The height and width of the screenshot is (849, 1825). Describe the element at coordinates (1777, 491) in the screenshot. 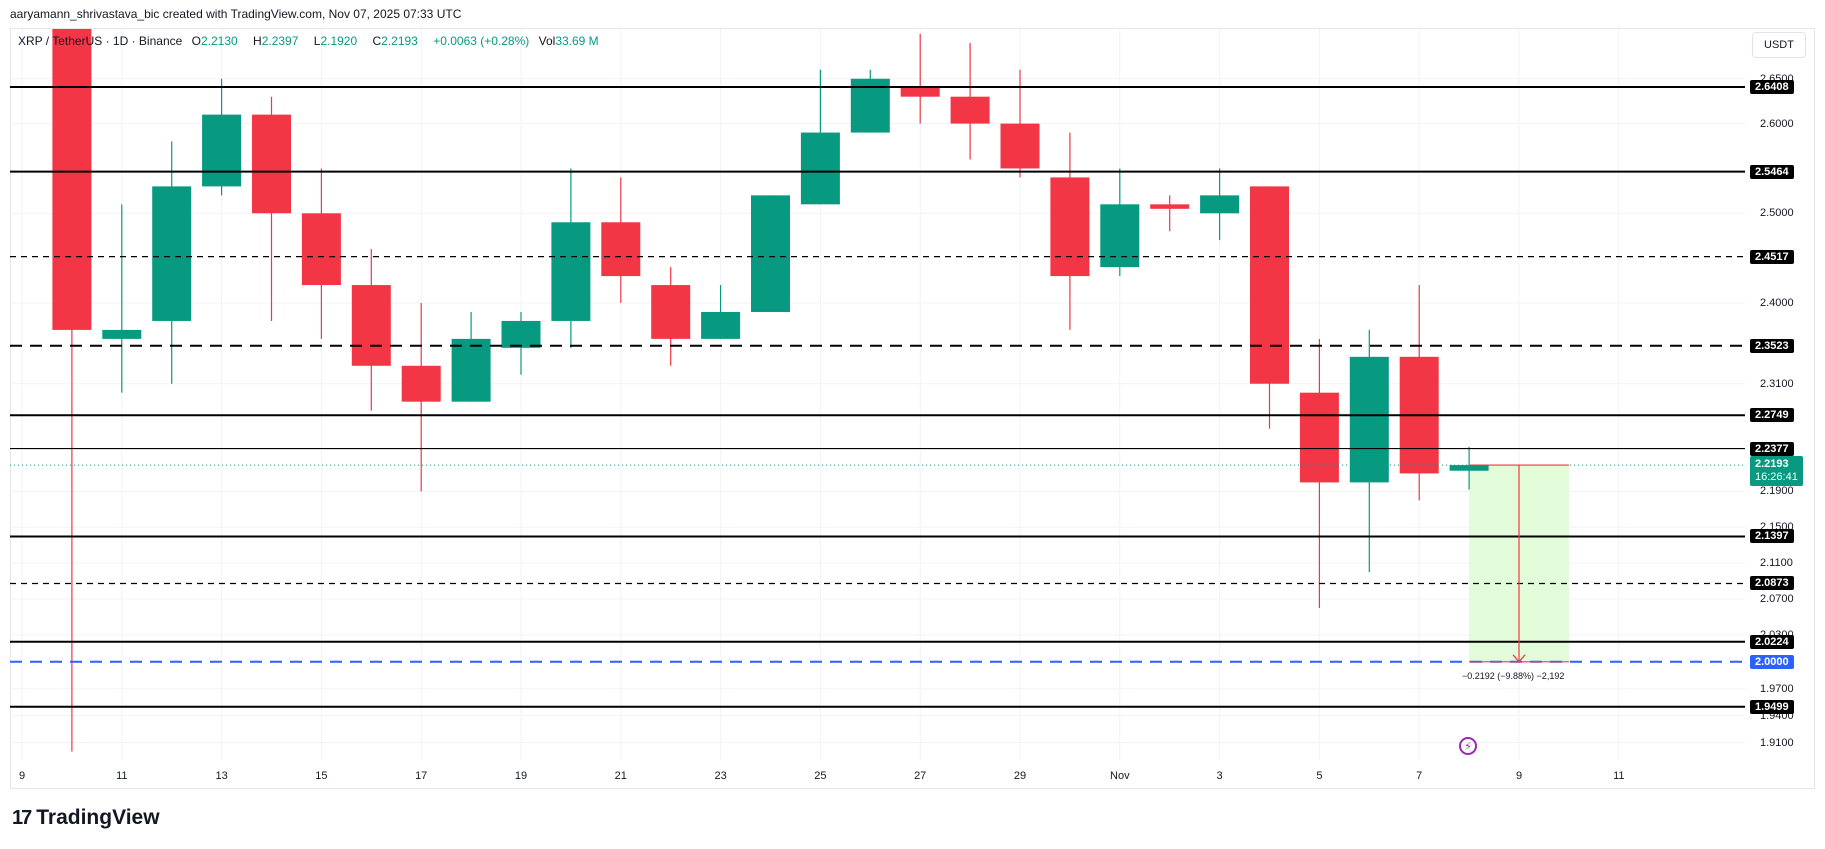

I see `price-tick-label: 2.1900` at that location.